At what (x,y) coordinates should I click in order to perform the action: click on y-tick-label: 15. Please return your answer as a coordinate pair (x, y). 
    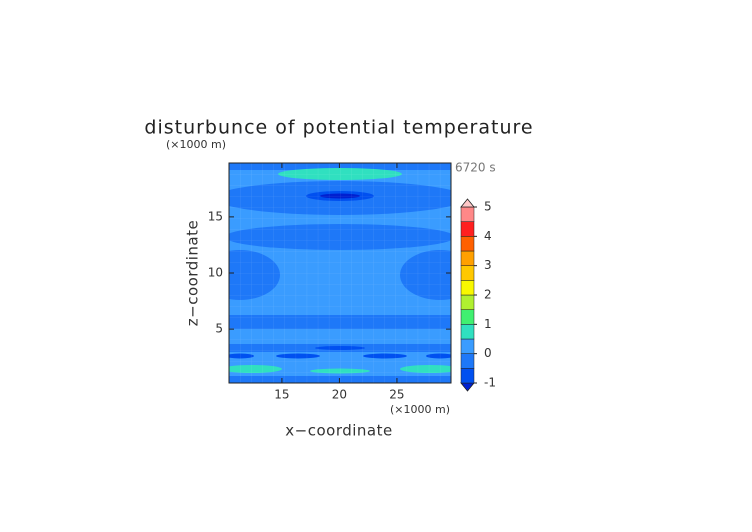
    Looking at the image, I should click on (215, 216).